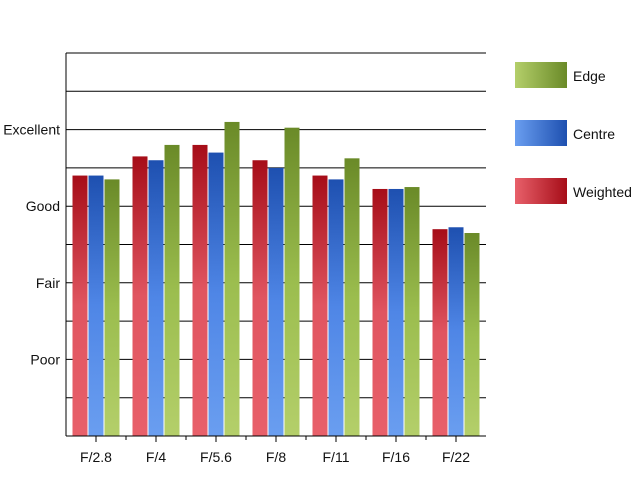 Image resolution: width=640 pixels, height=480 pixels. I want to click on bar-centre-f22, so click(456, 331).